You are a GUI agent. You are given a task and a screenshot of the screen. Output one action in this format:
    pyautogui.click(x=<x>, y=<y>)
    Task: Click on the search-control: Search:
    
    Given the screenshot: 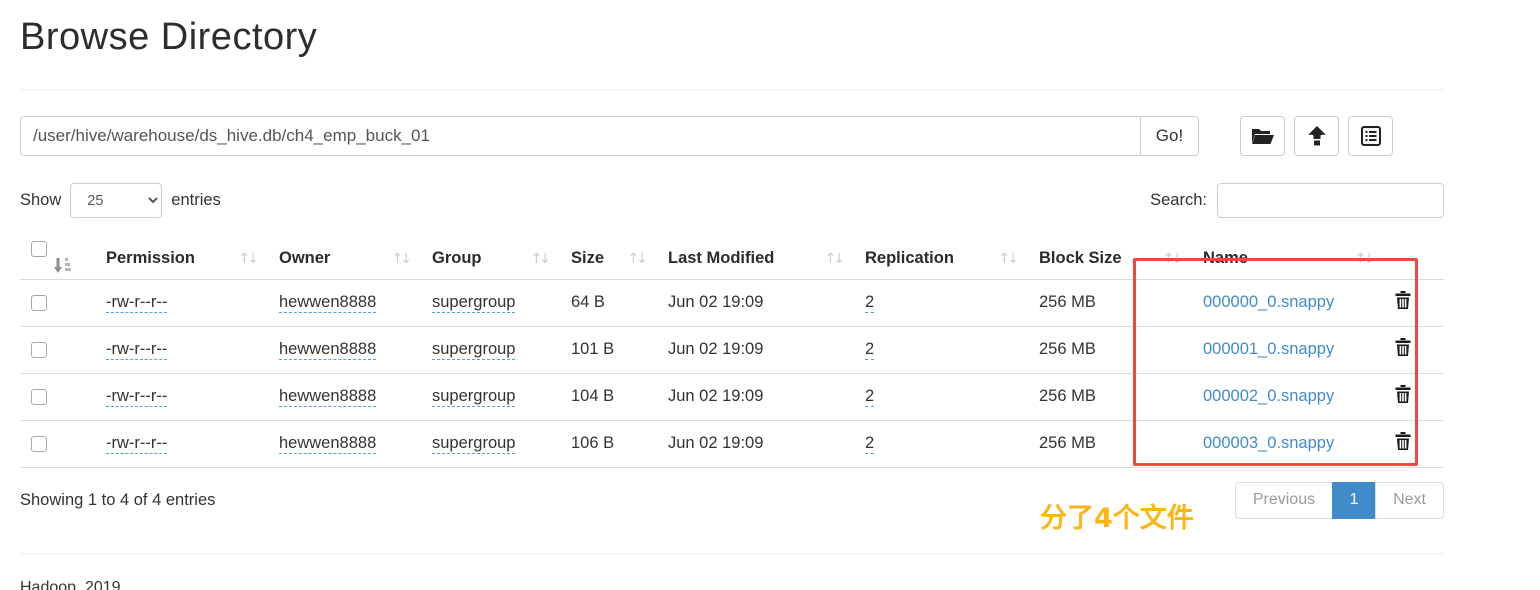 What is the action you would take?
    pyautogui.click(x=1297, y=200)
    